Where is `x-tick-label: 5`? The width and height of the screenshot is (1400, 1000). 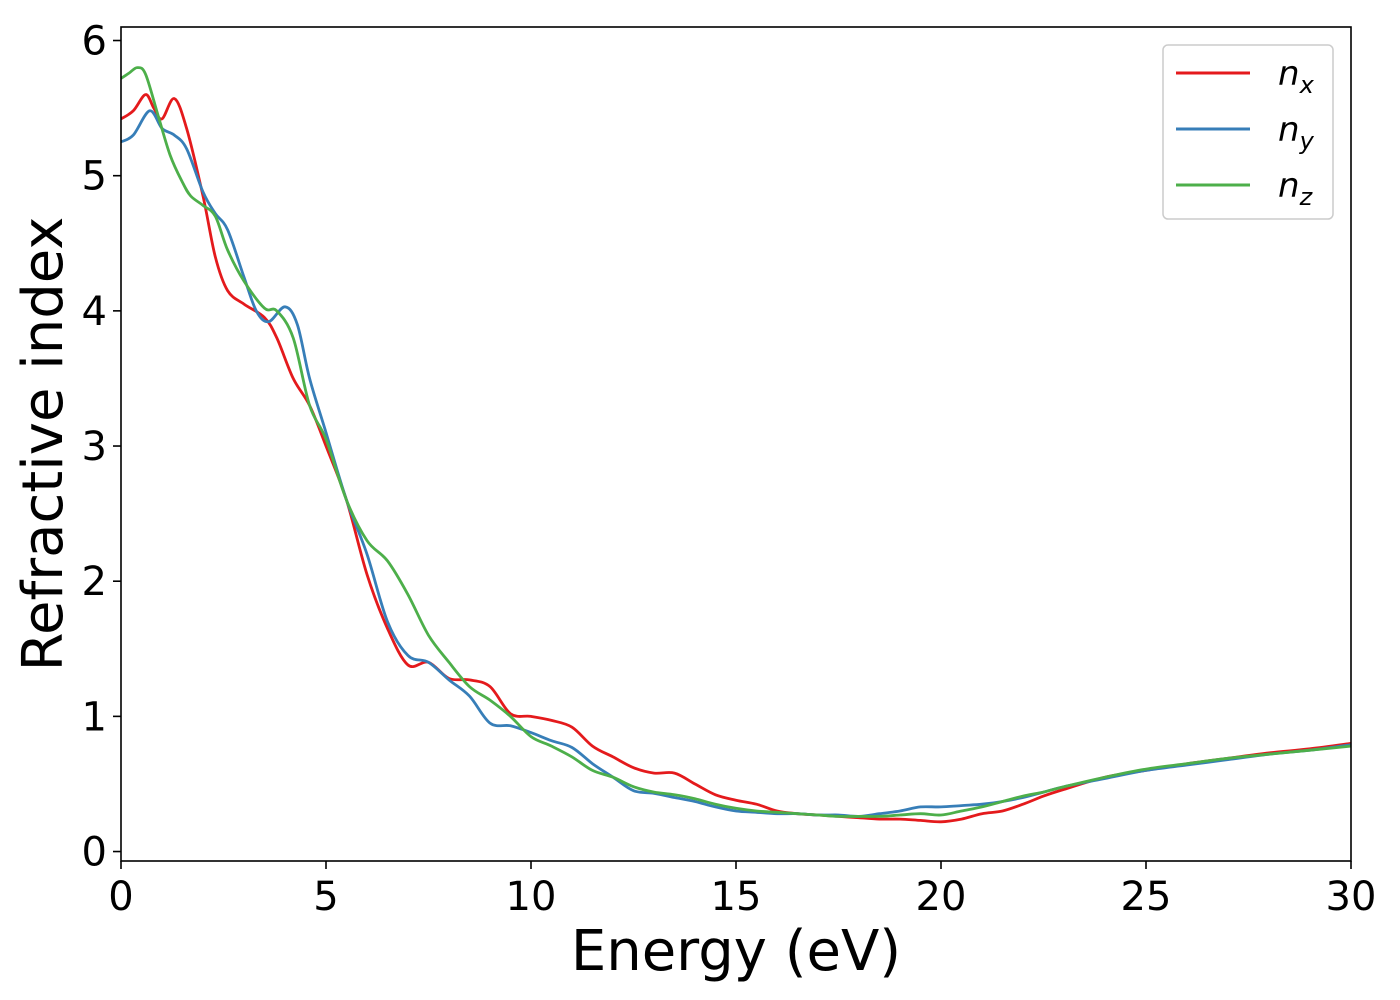
x-tick-label: 5 is located at coordinates (325, 897).